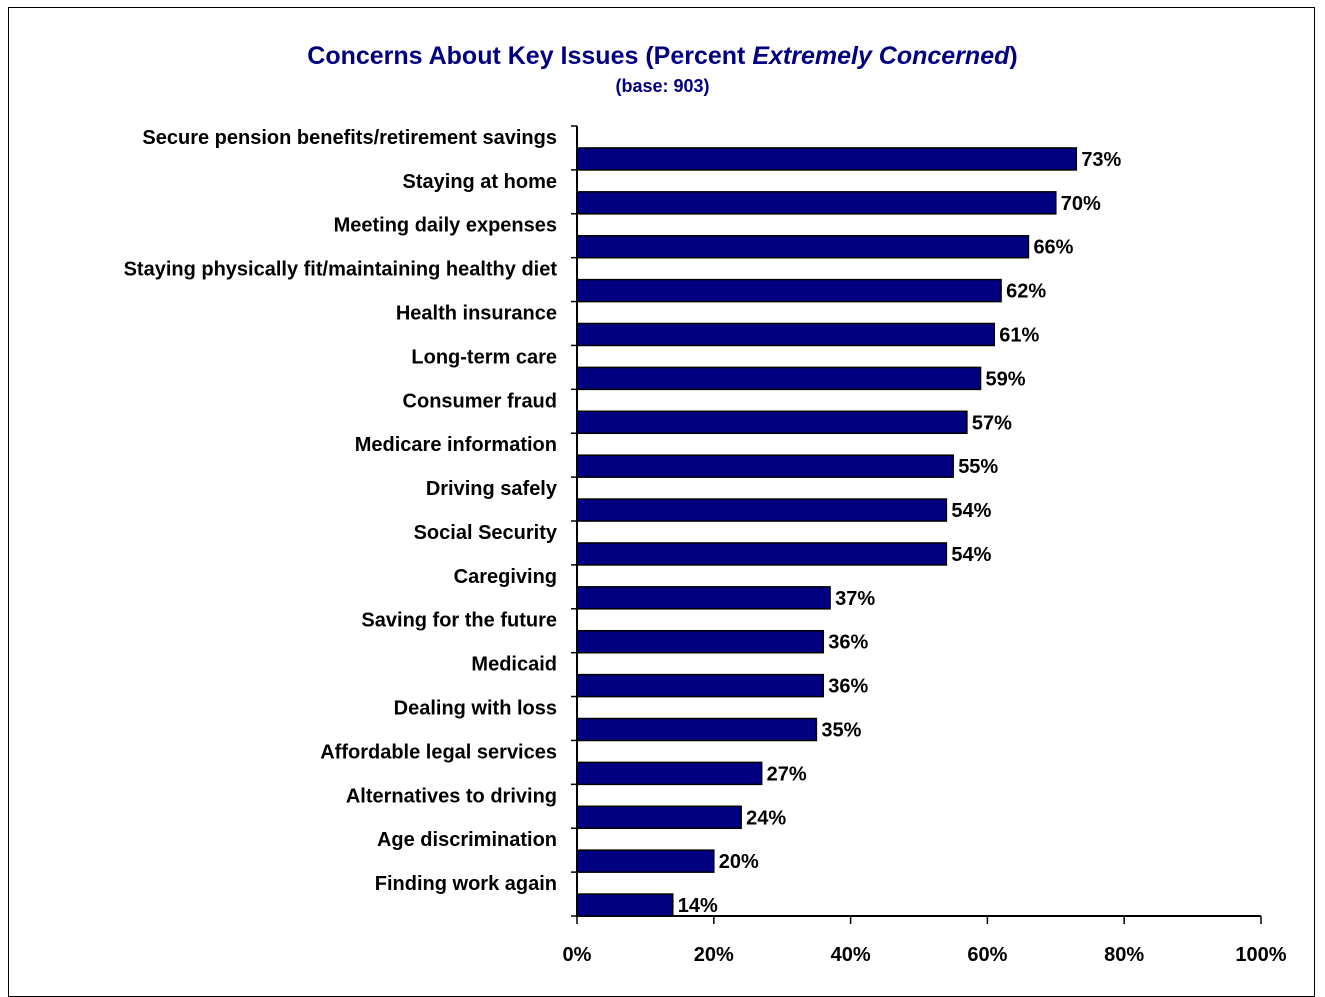  I want to click on chart-title-main: Concerns About Key Issues (Percent, so click(530, 56).